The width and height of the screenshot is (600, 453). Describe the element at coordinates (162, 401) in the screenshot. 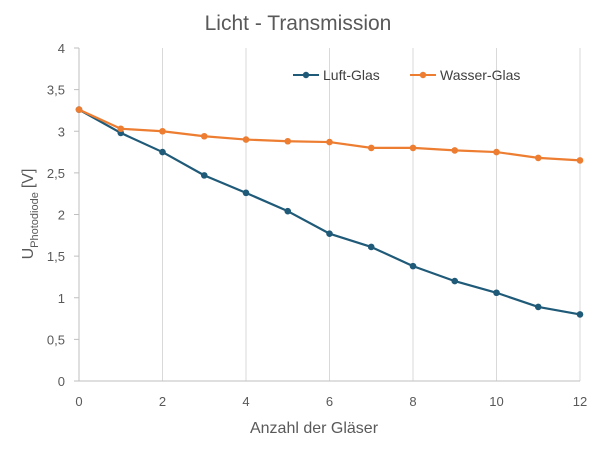

I see `x-tick-label: 2` at that location.